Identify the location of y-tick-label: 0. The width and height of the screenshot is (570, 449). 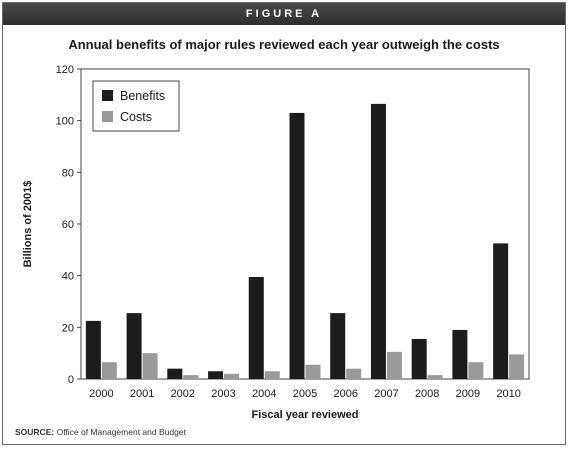
(71, 380).